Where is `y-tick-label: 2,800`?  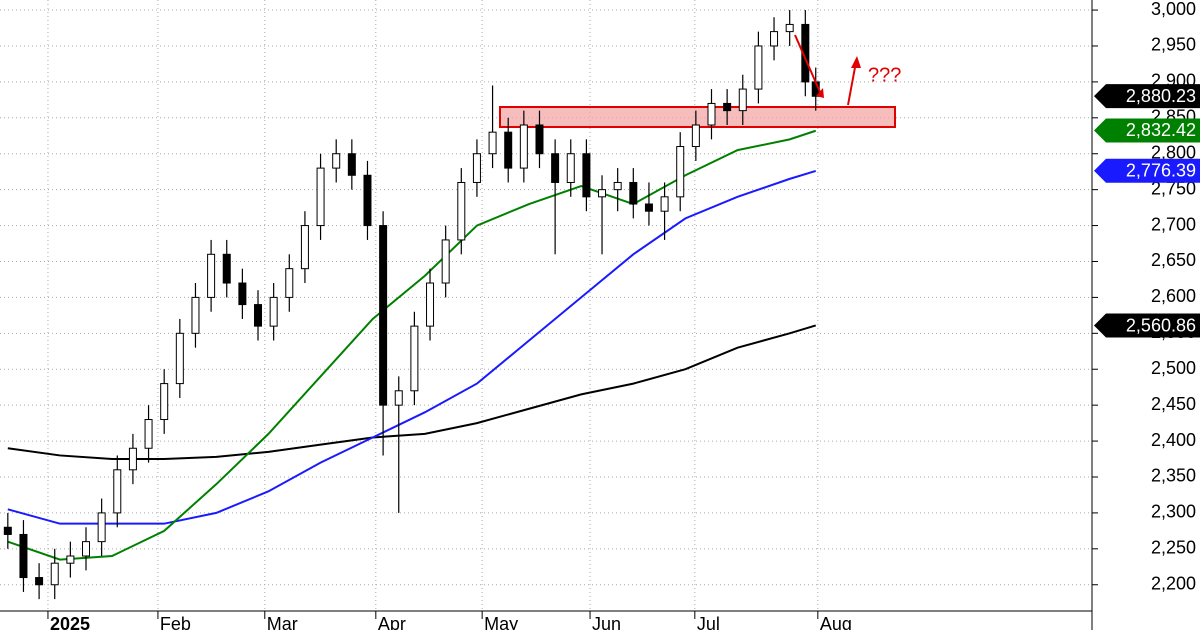
y-tick-label: 2,800 is located at coordinates (1173, 152).